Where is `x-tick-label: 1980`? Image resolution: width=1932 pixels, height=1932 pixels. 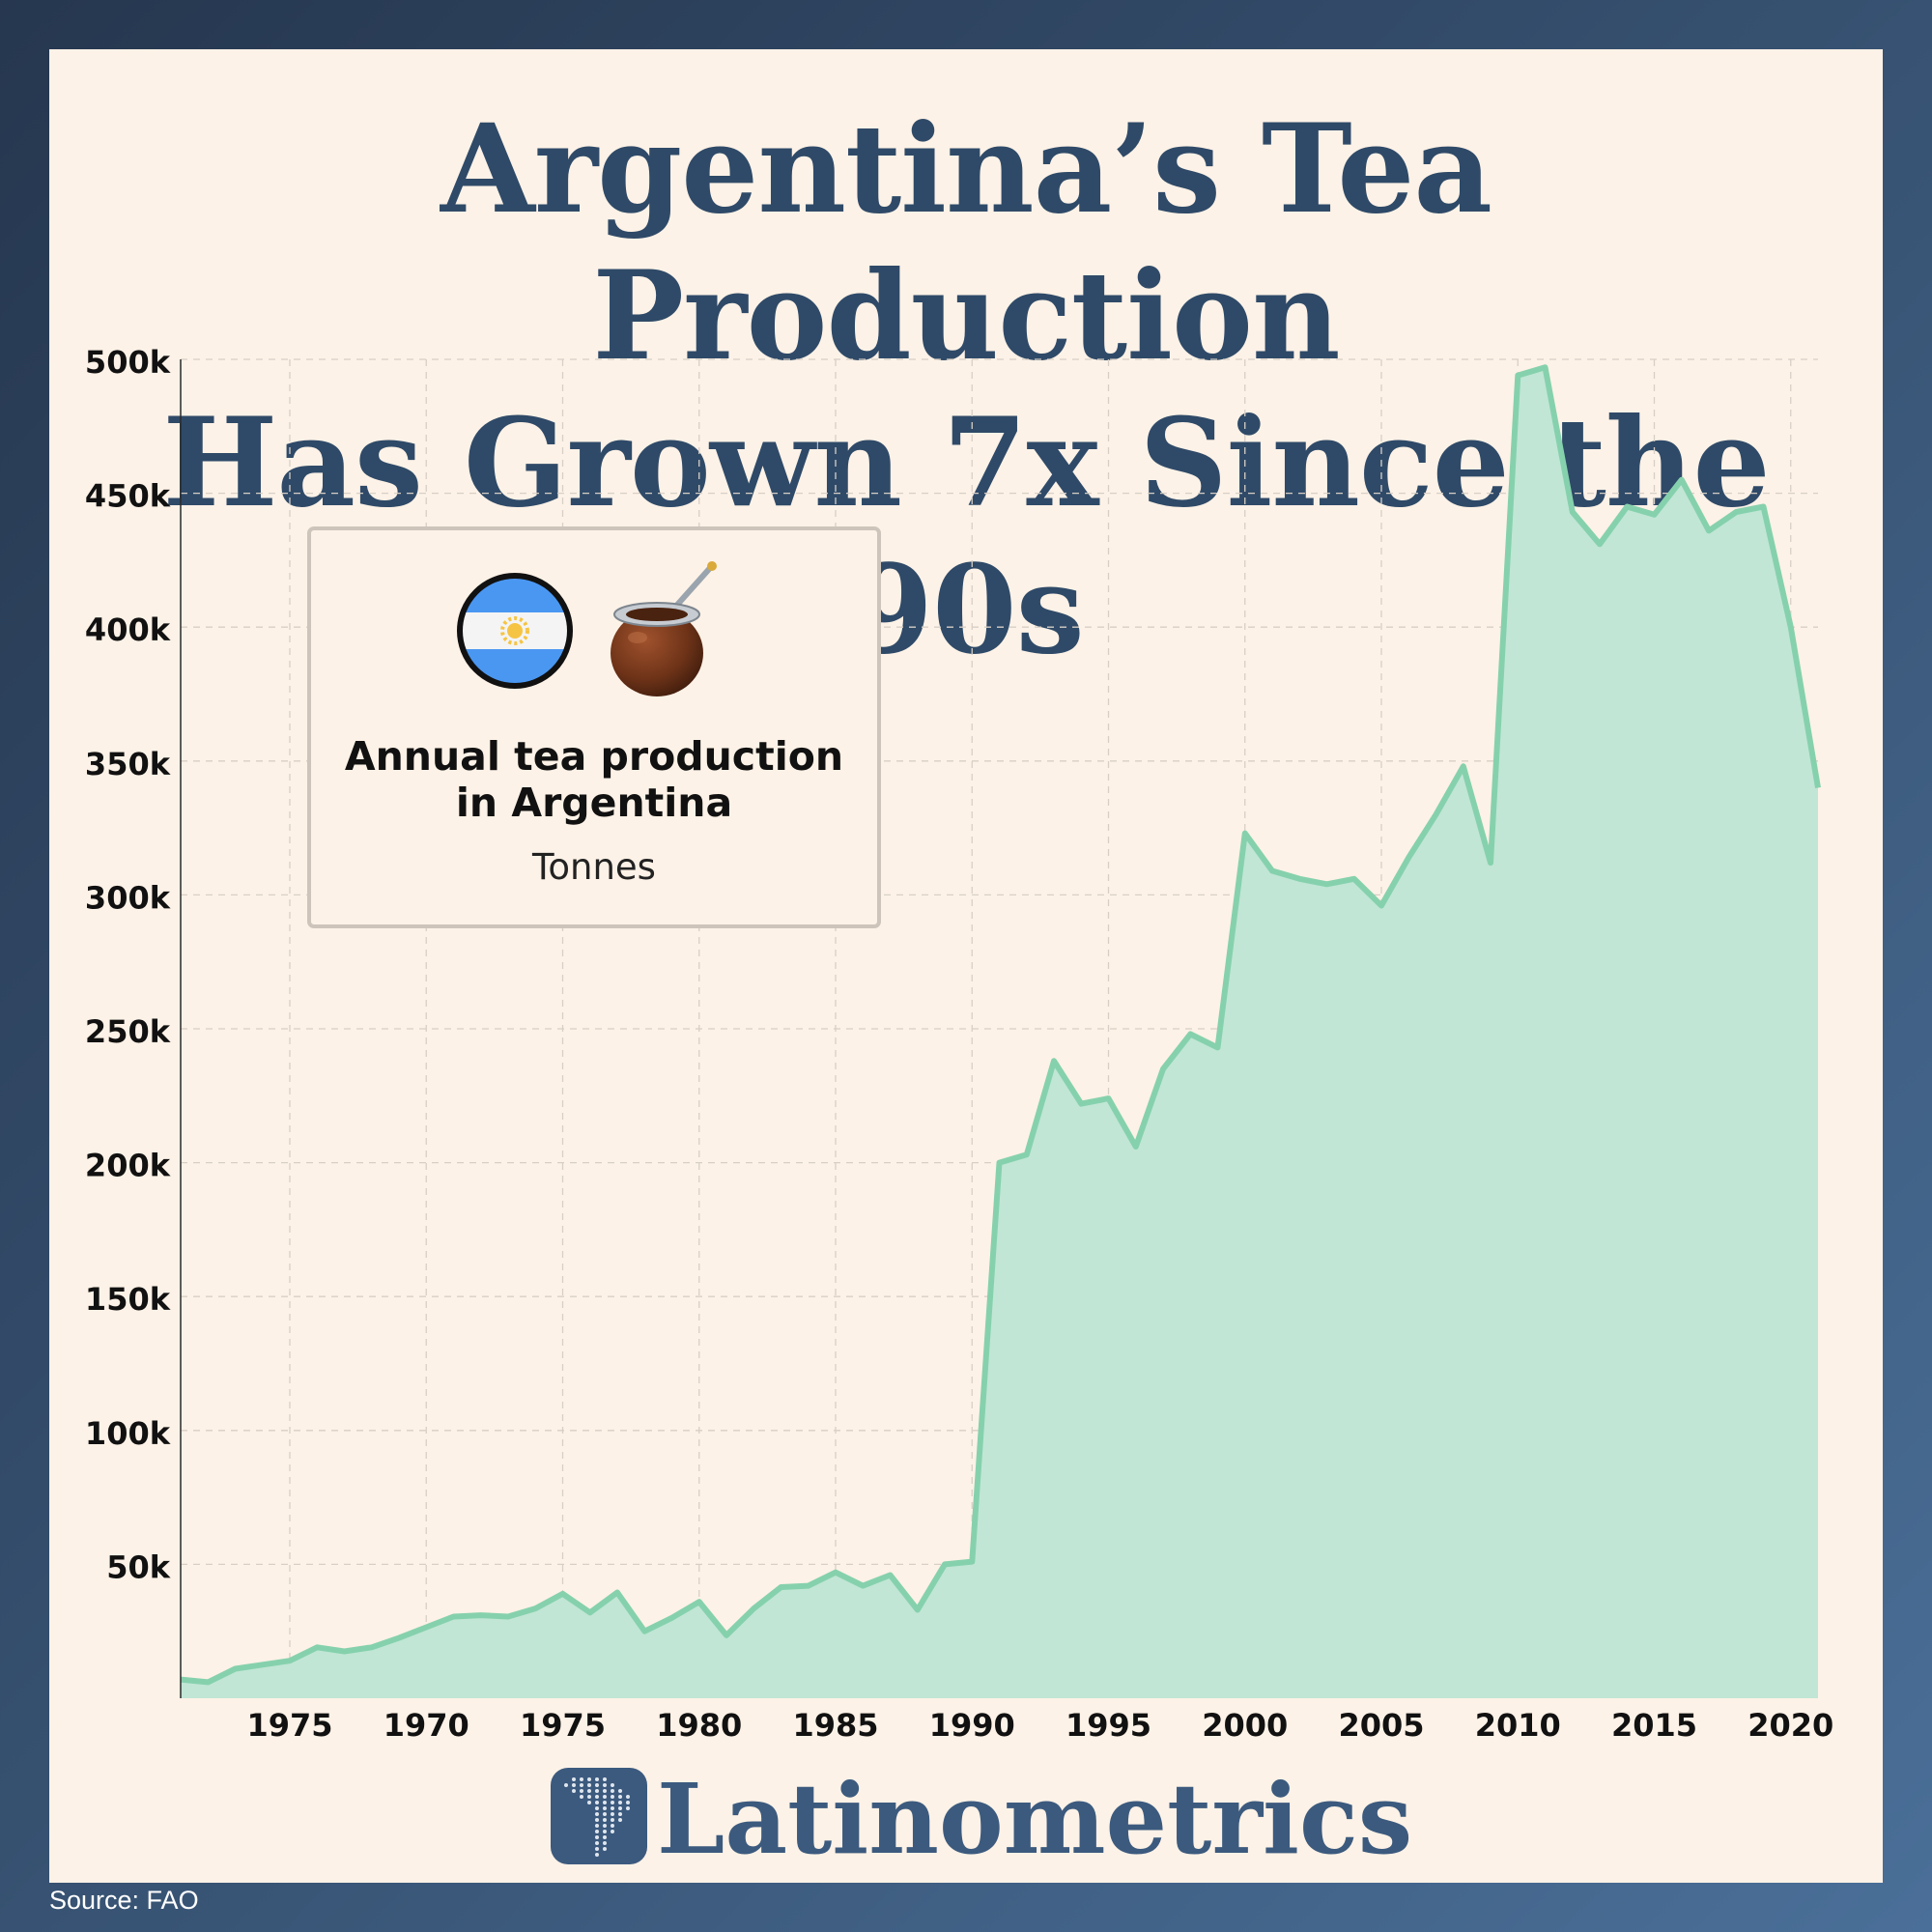 x-tick-label: 1980 is located at coordinates (699, 1725).